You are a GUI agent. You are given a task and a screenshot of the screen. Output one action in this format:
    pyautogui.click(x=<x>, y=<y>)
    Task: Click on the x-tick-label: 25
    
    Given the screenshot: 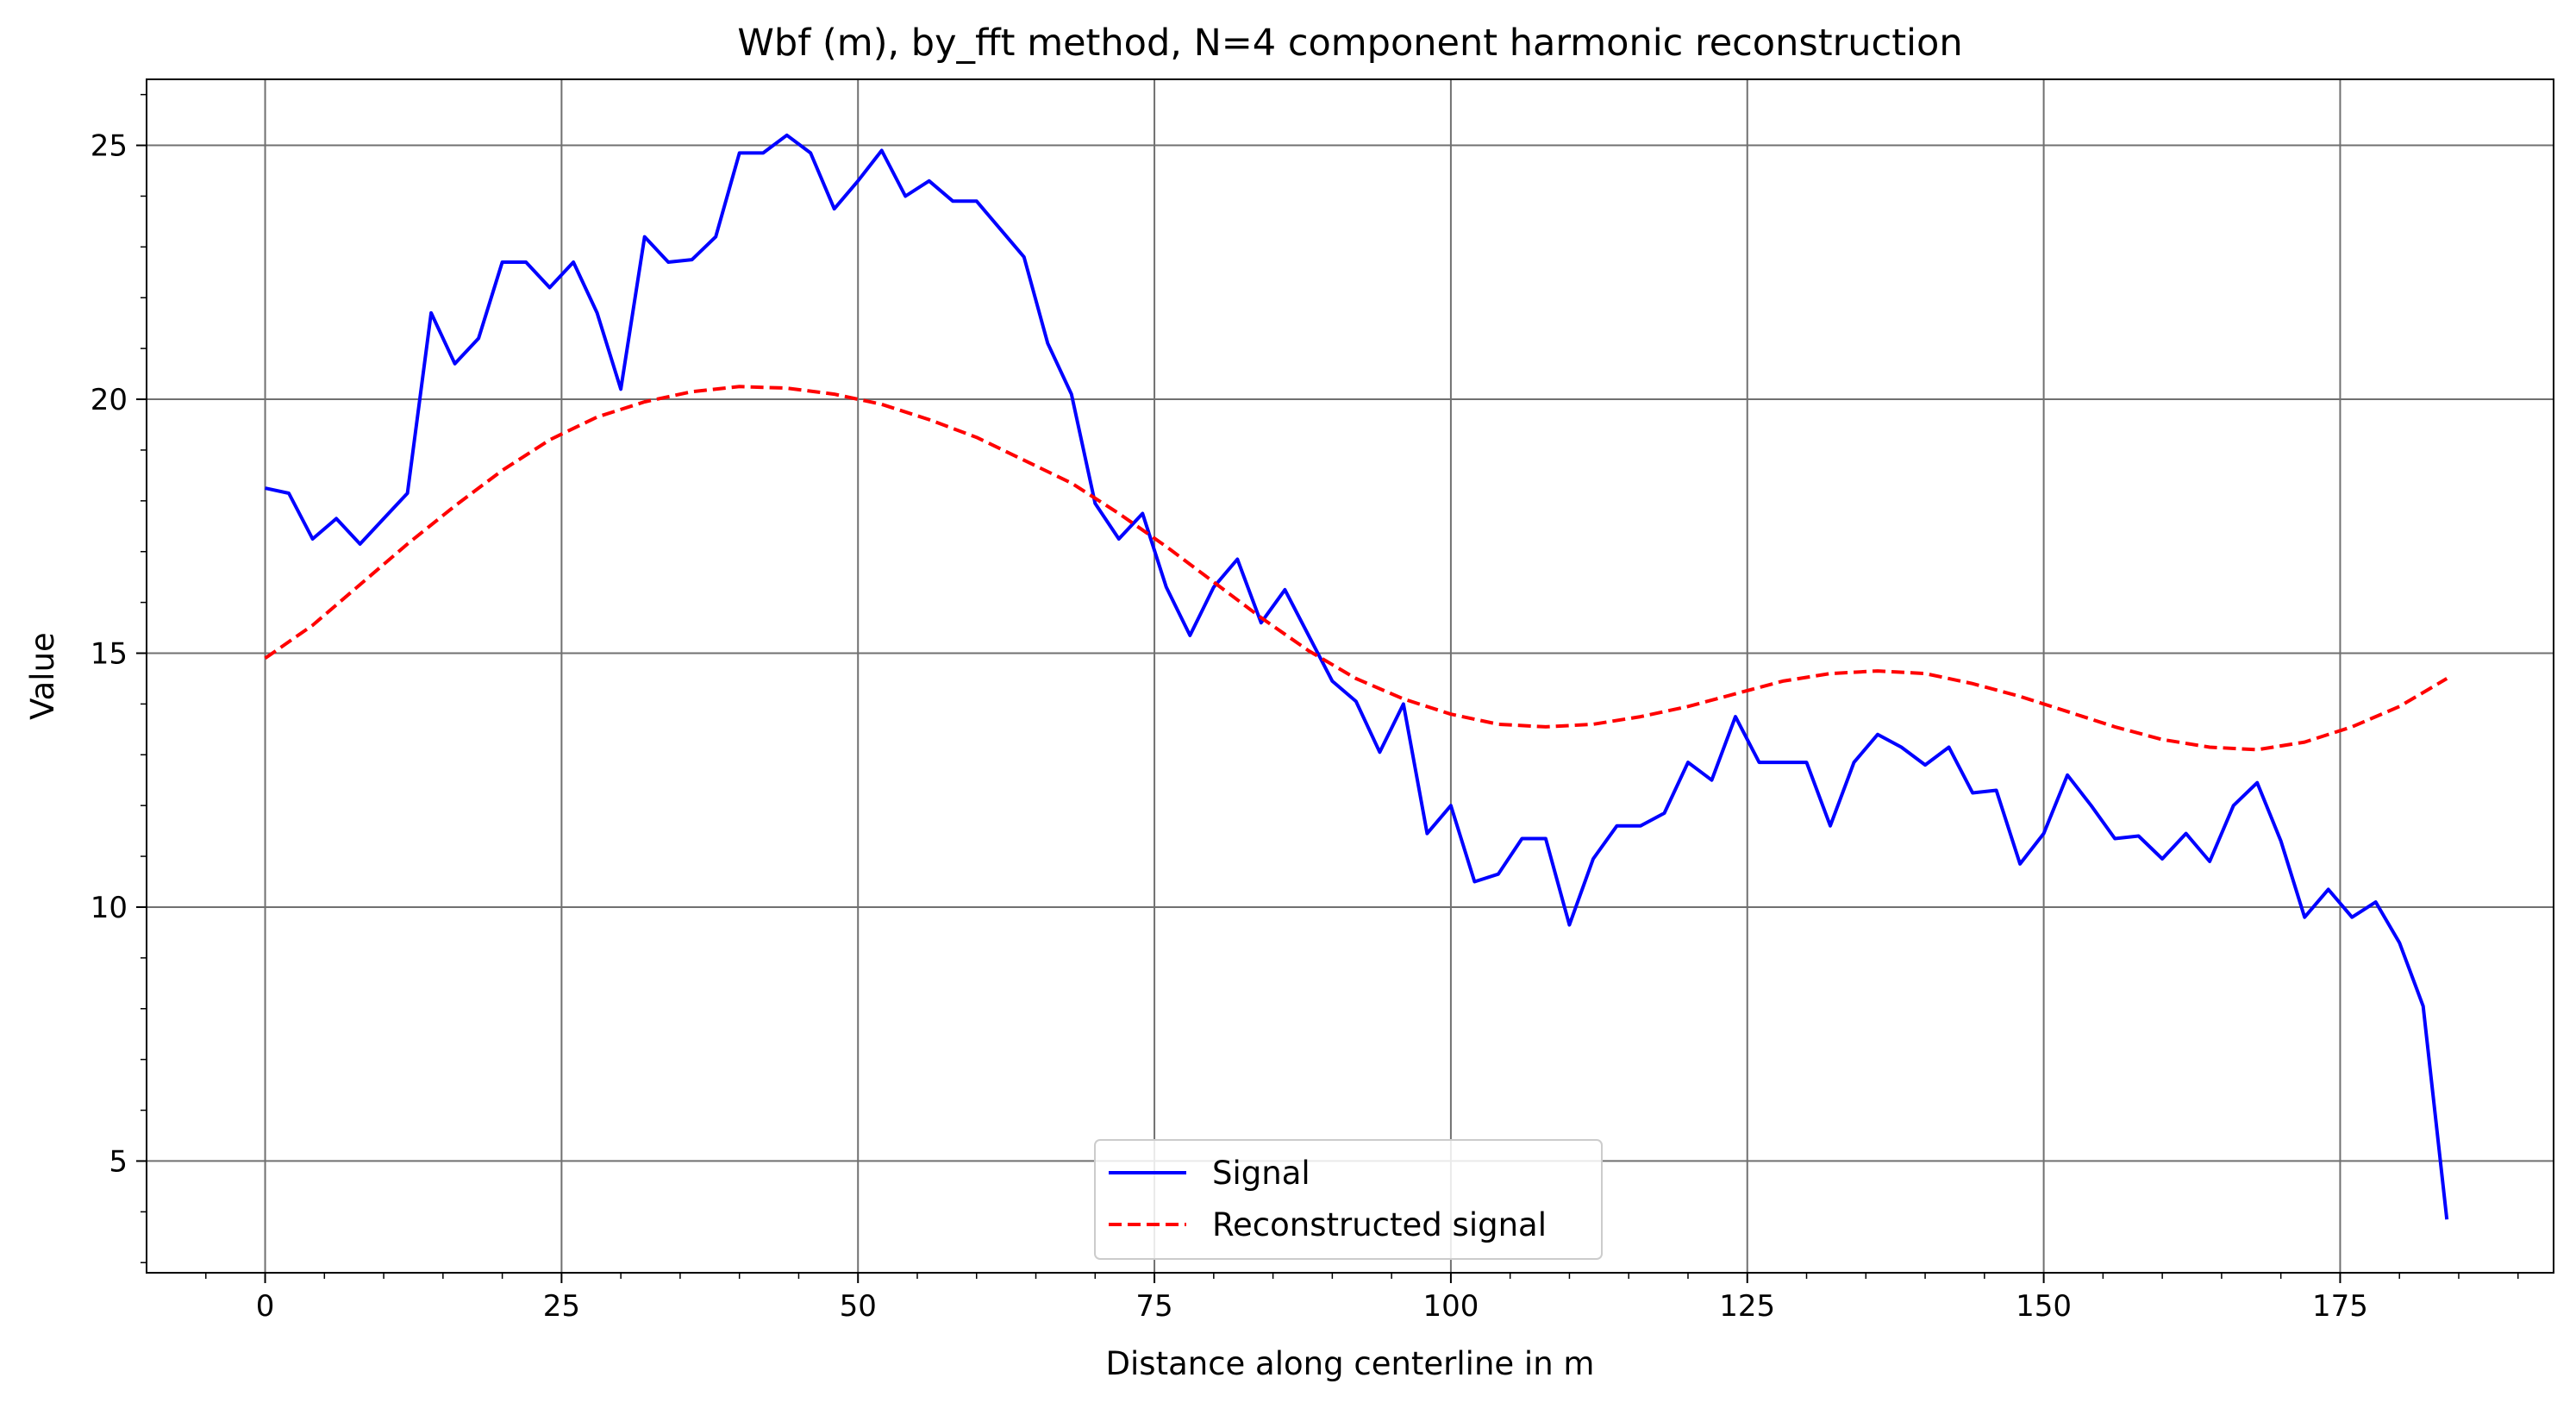 What is the action you would take?
    pyautogui.click(x=561, y=1306)
    